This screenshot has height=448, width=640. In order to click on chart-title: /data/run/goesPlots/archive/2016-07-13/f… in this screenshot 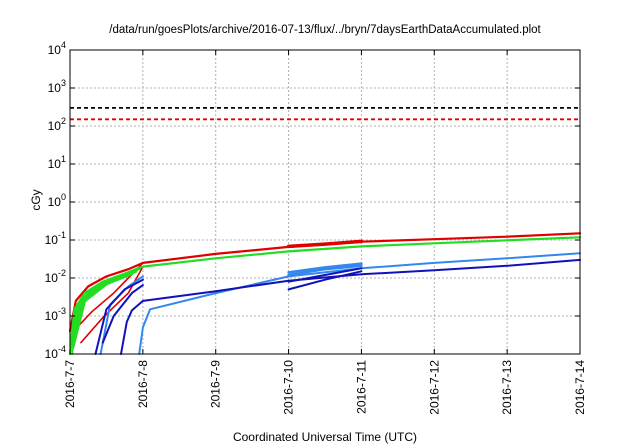, I will do `click(325, 30)`.